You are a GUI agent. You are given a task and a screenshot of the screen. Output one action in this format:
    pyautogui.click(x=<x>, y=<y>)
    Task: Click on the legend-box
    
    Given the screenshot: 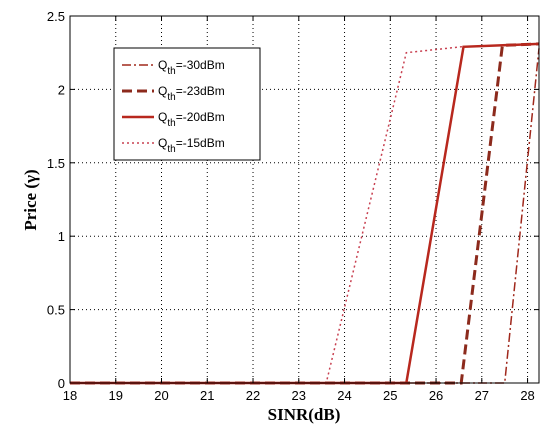 What is the action you would take?
    pyautogui.click(x=187, y=104)
    